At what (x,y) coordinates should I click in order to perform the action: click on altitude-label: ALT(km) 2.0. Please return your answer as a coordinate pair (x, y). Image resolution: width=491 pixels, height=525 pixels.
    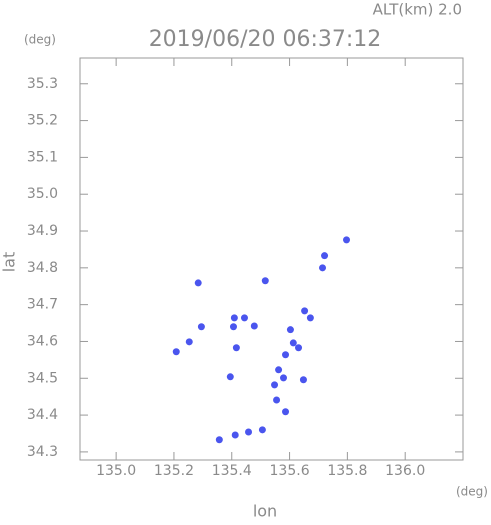
    Looking at the image, I should click on (417, 10).